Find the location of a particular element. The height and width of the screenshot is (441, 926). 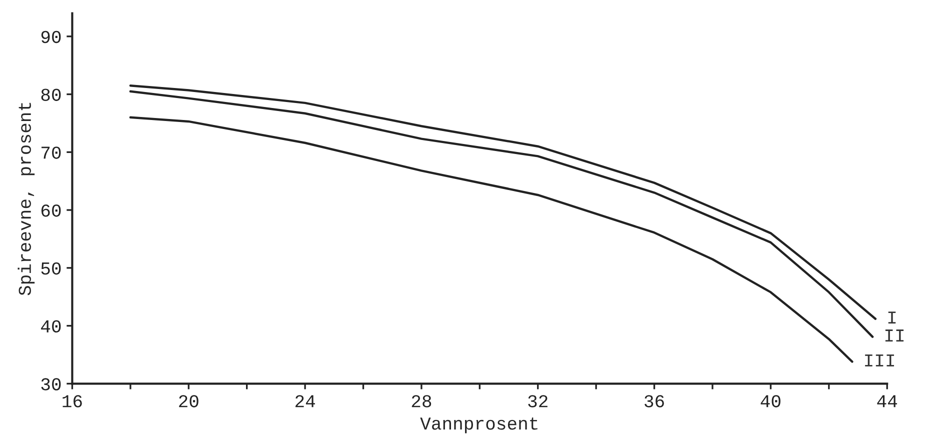

x-tick-label: 24 is located at coordinates (305, 401).